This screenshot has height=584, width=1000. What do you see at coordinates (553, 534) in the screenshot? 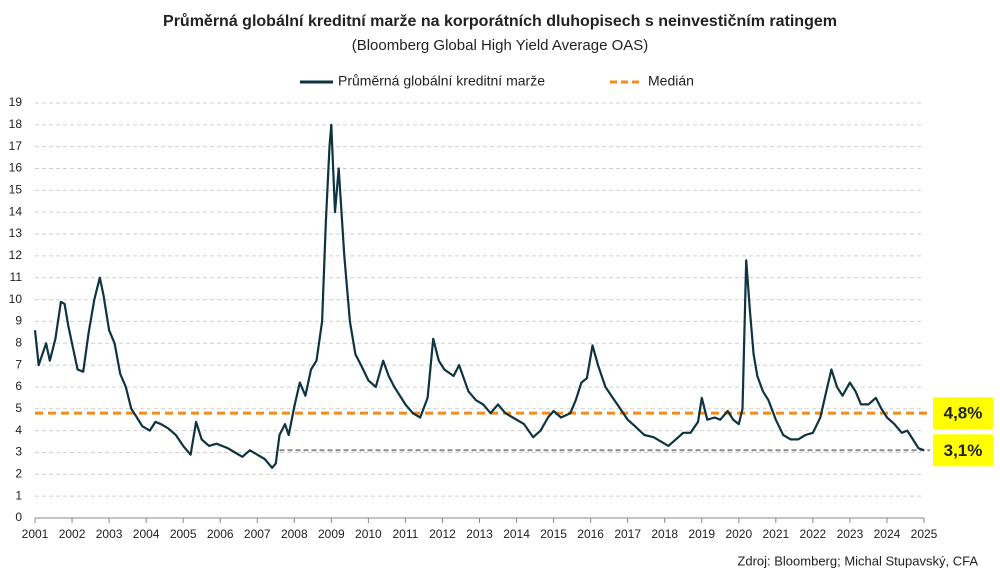
I see `x-tick-label: 2015` at bounding box center [553, 534].